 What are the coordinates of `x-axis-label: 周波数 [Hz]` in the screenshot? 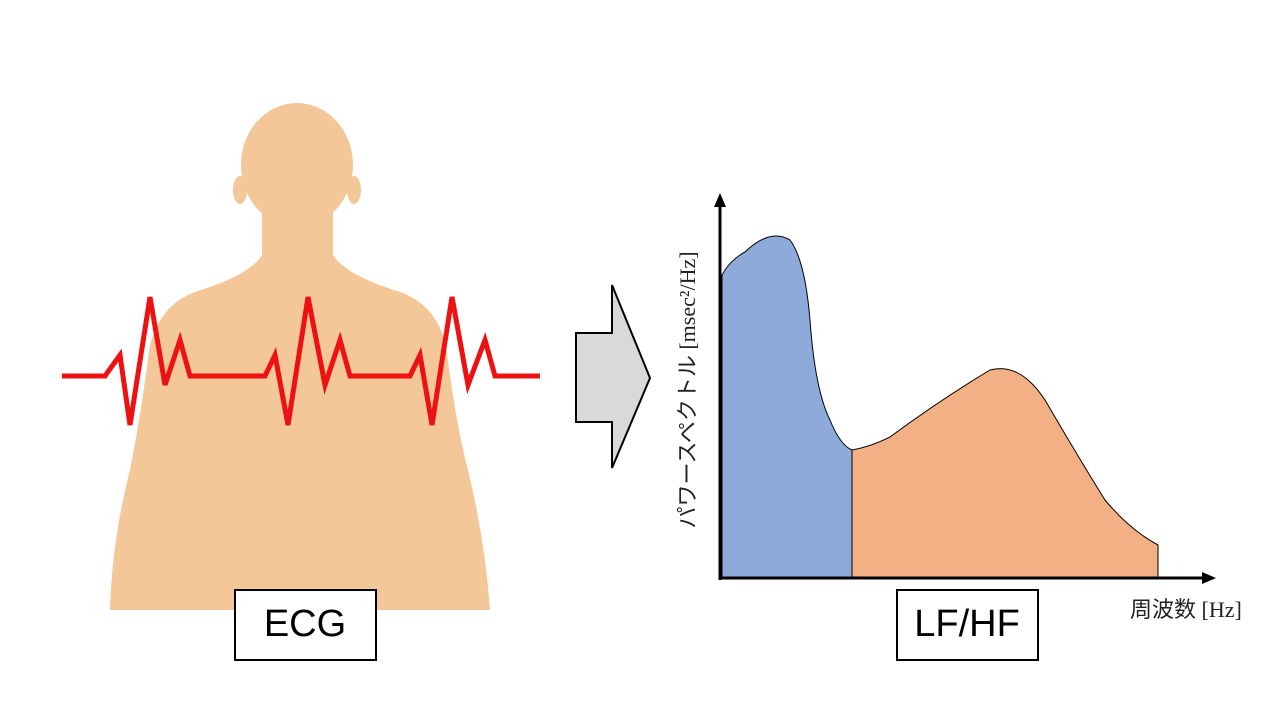 It's located at (1186, 609).